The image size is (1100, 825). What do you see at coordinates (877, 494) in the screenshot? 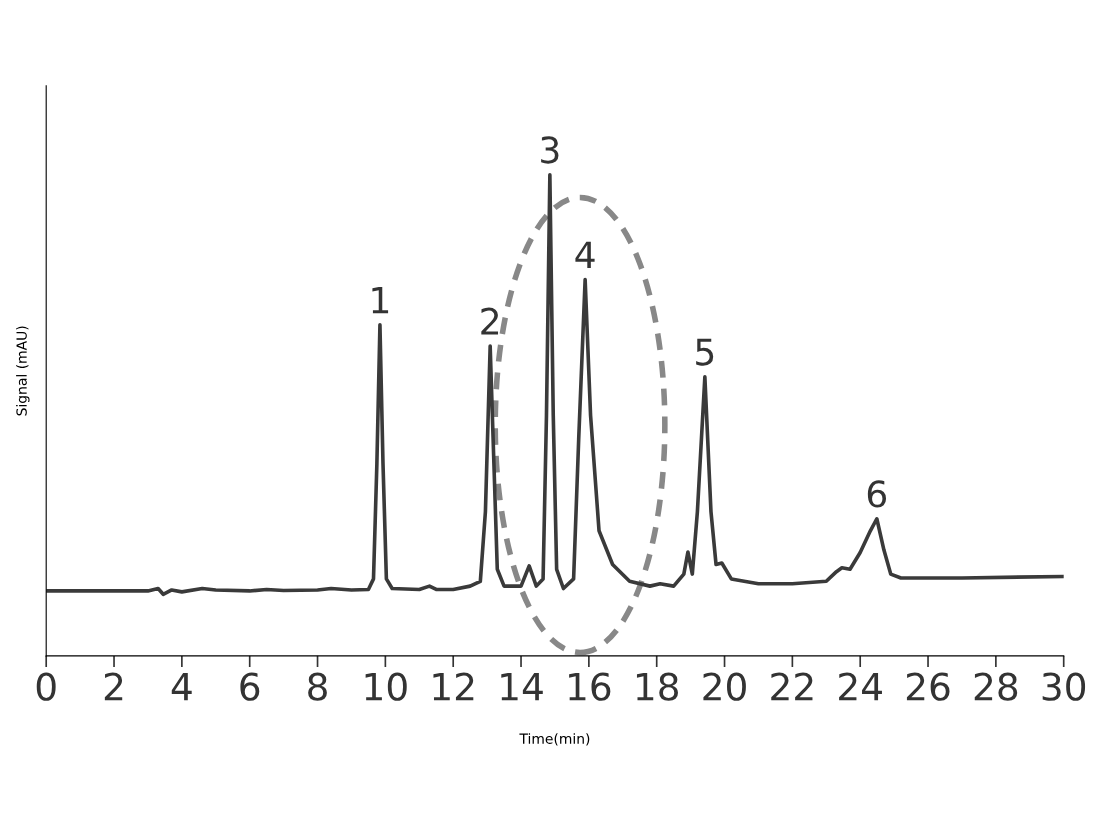
I see `annotation: 6` at bounding box center [877, 494].